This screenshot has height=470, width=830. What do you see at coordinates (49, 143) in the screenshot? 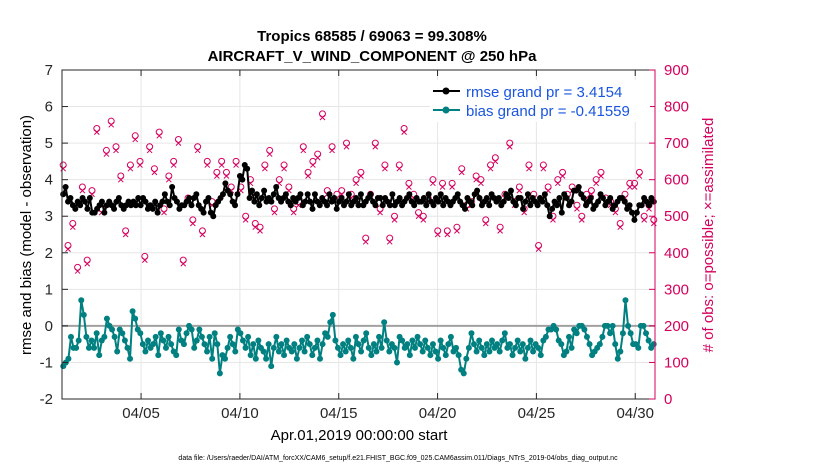
I see `y-tick-label: 5` at bounding box center [49, 143].